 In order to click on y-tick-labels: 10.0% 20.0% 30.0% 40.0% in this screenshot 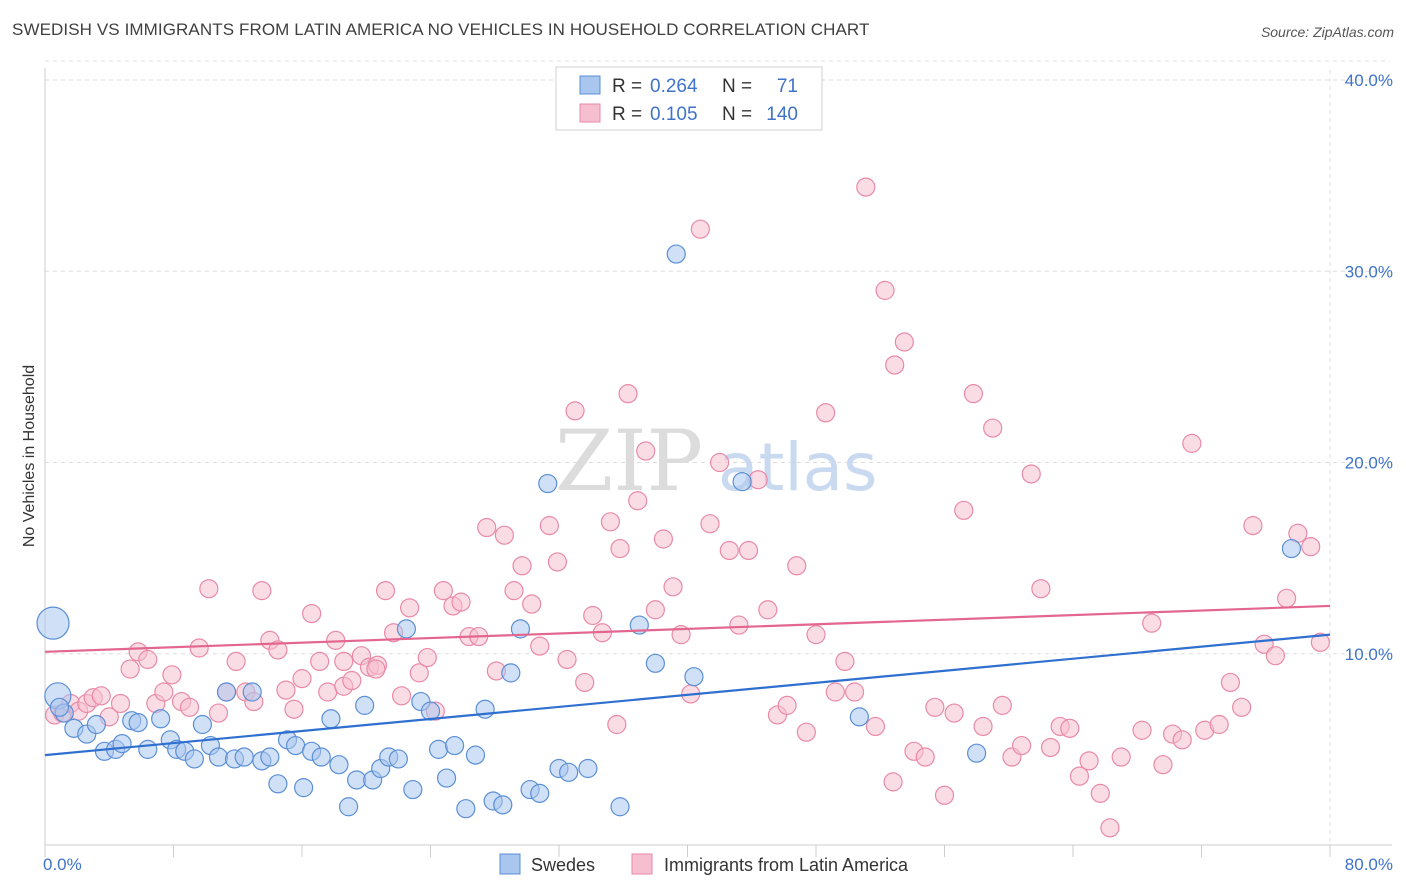, I will do `click(1369, 367)`.